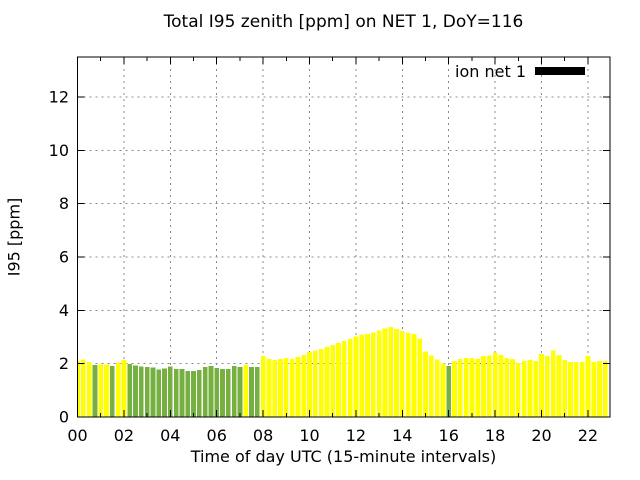 The height and width of the screenshot is (480, 640). I want to click on y-tick-label: 0, so click(64, 417).